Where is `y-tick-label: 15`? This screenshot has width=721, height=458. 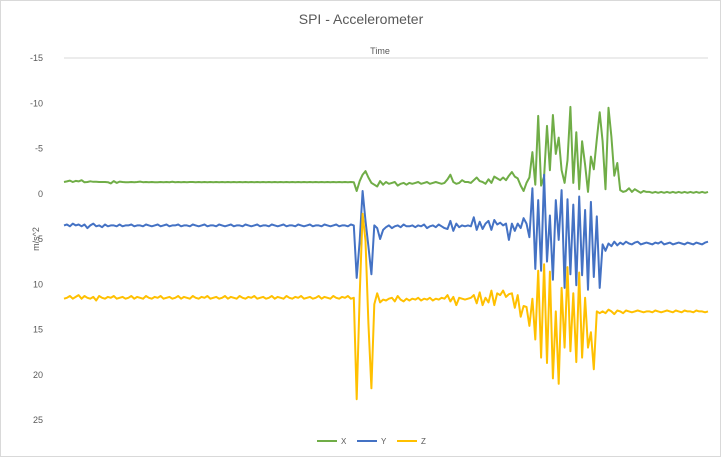 y-tick-label: 15 is located at coordinates (38, 330).